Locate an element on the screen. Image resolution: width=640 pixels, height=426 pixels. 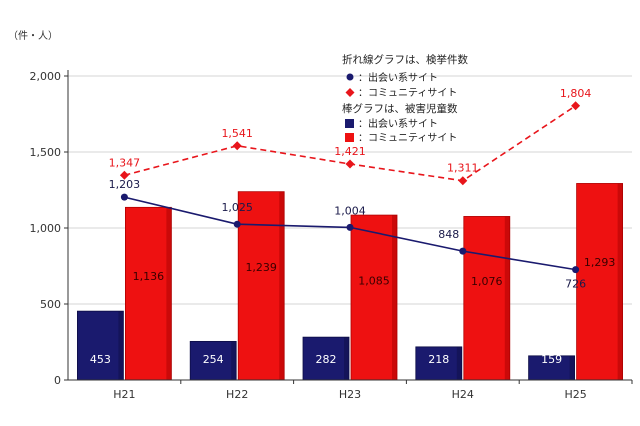
y-tick-label: 500 is located at coordinates (50, 304).